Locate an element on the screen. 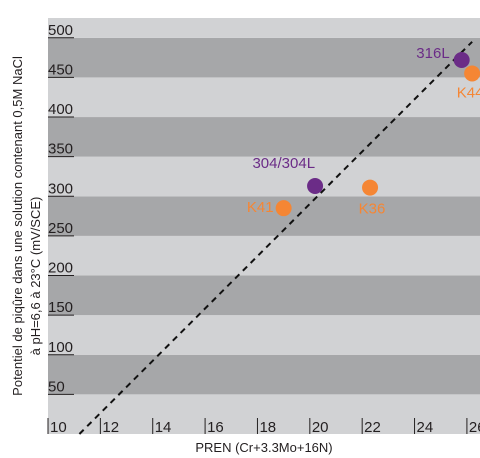  x-tick-label: 16 is located at coordinates (215, 427).